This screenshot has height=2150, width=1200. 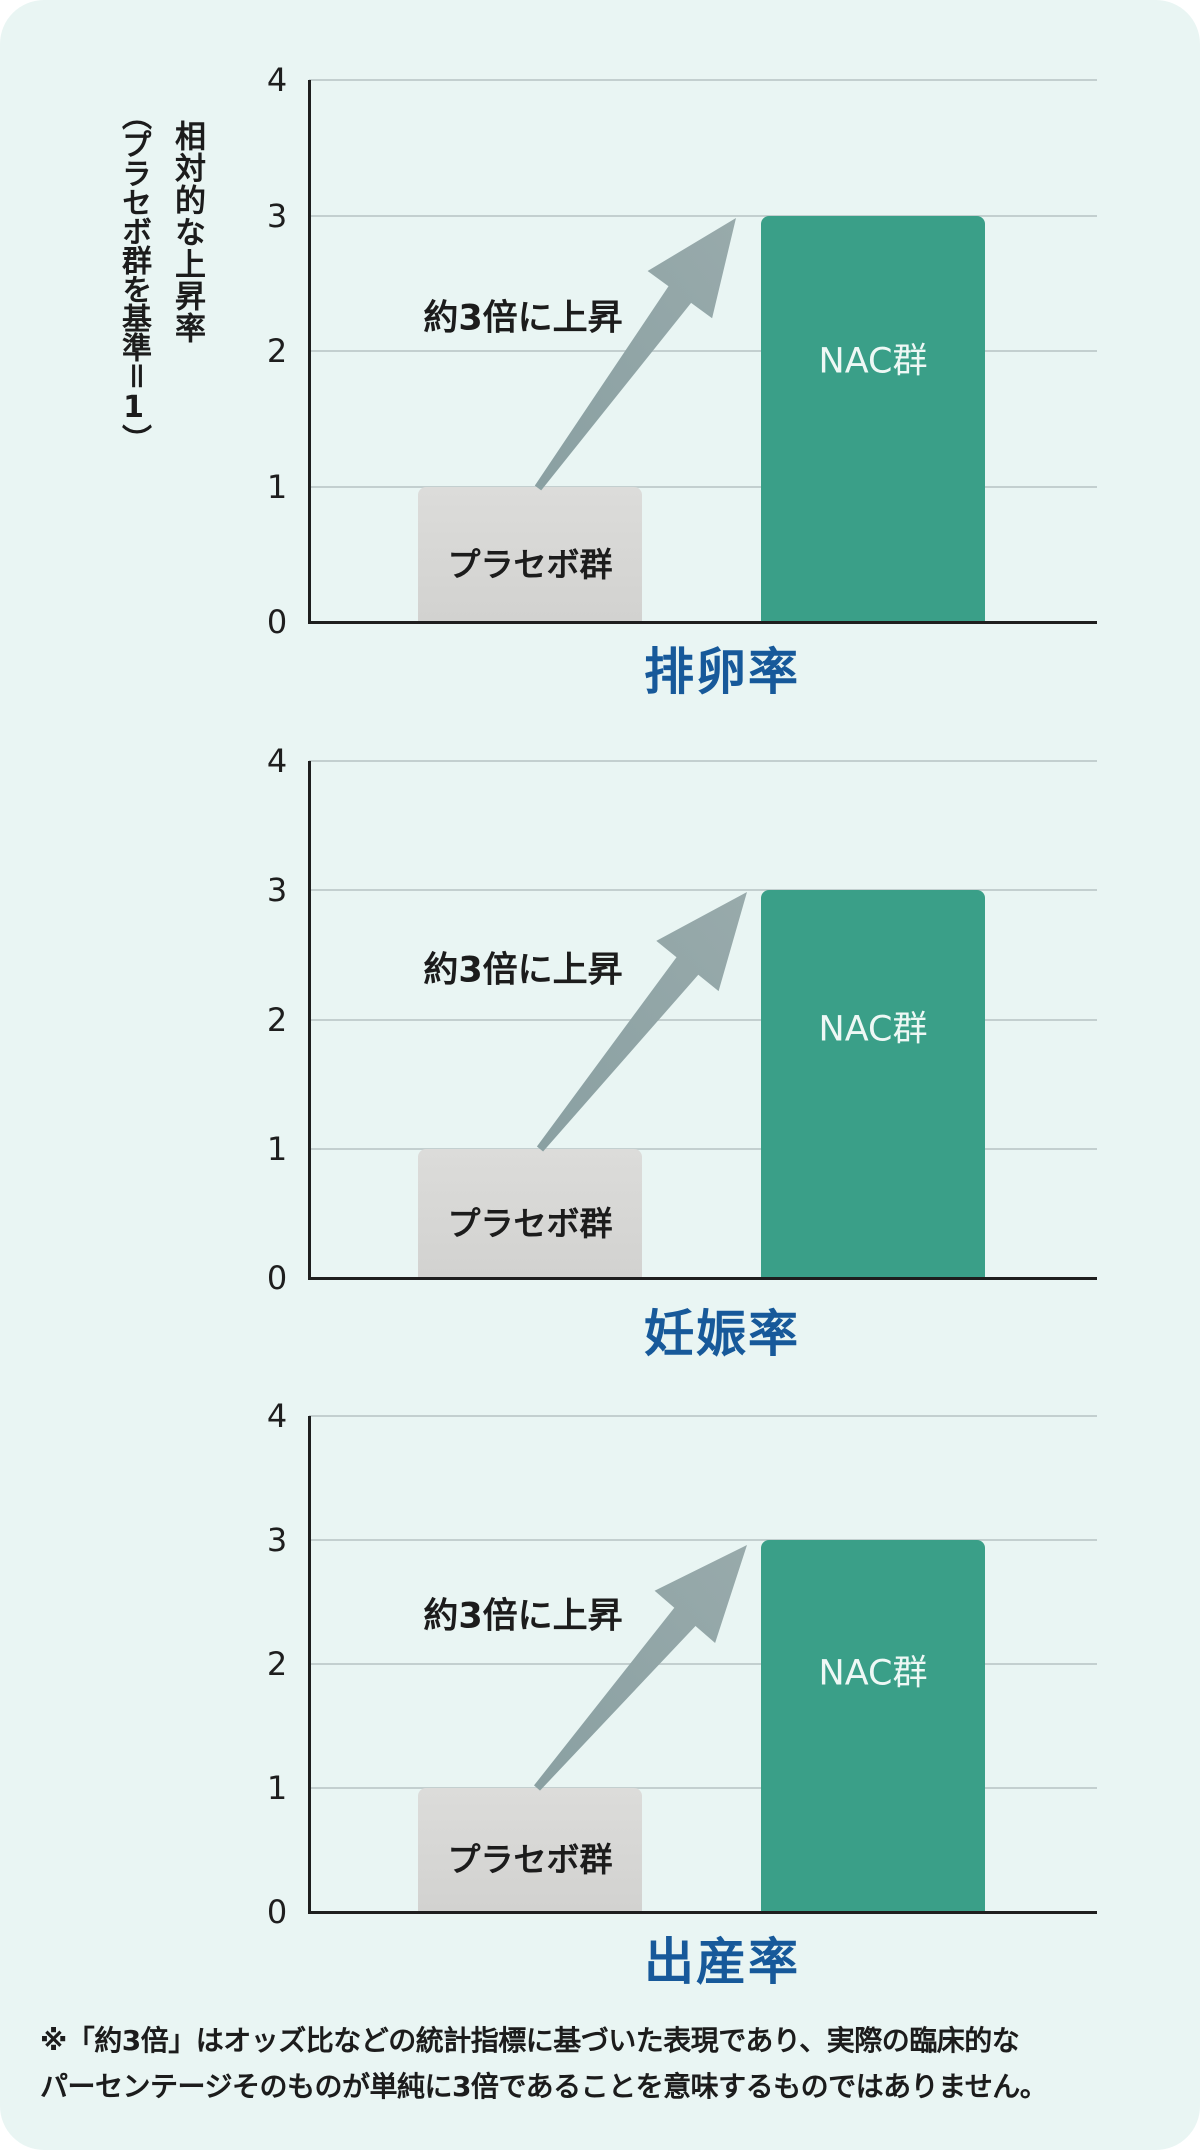 What do you see at coordinates (722, 672) in the screenshot?
I see `chart-title: 排卵率` at bounding box center [722, 672].